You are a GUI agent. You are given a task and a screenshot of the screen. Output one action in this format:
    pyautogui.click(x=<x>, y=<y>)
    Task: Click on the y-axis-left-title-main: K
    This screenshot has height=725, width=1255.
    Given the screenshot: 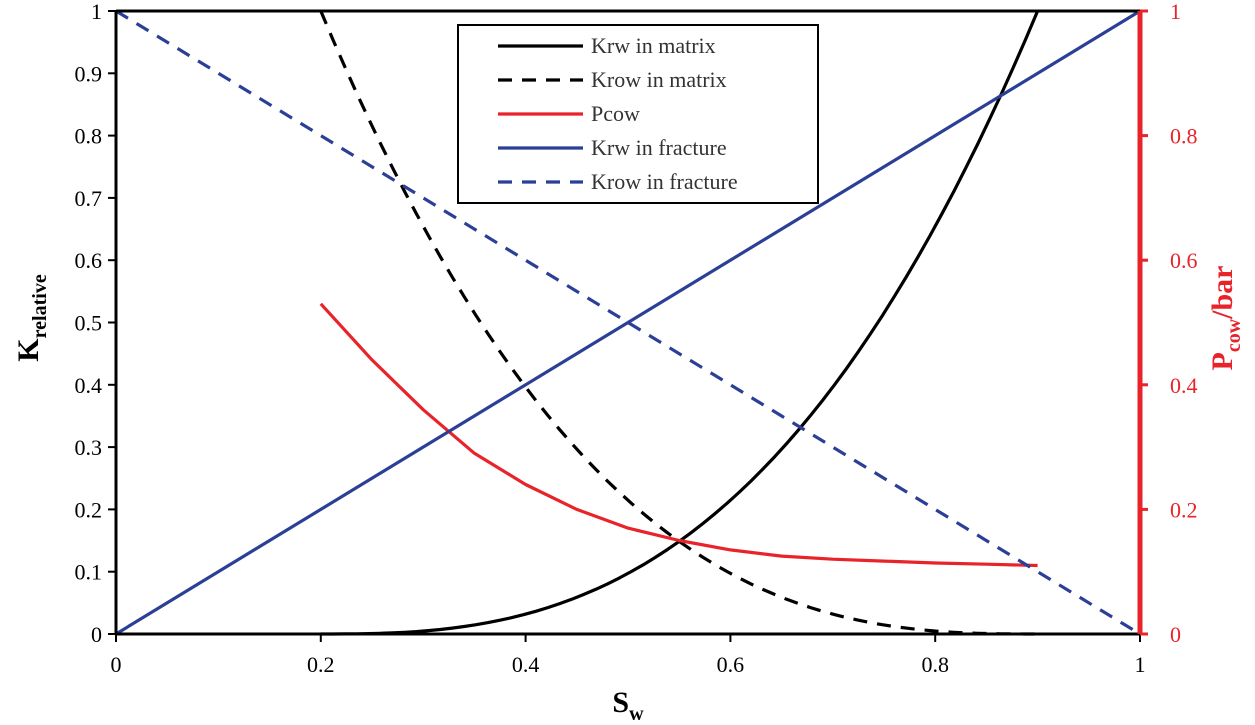 What is the action you would take?
    pyautogui.click(x=28, y=350)
    